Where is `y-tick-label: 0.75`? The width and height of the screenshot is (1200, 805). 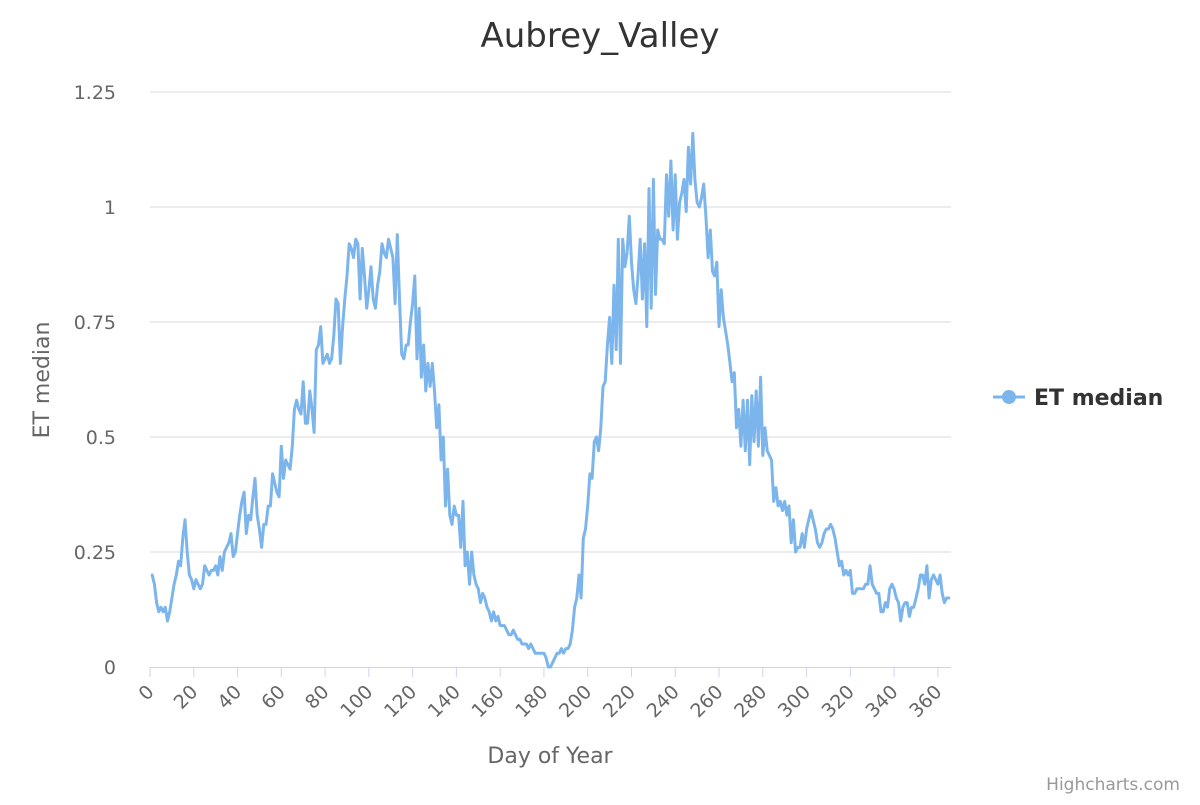
y-tick-label: 0.75 is located at coordinates (95, 323).